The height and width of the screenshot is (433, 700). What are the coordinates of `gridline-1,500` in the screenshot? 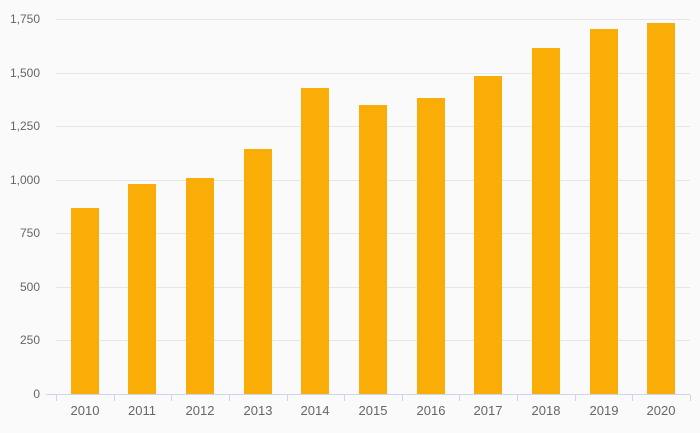 It's located at (373, 73).